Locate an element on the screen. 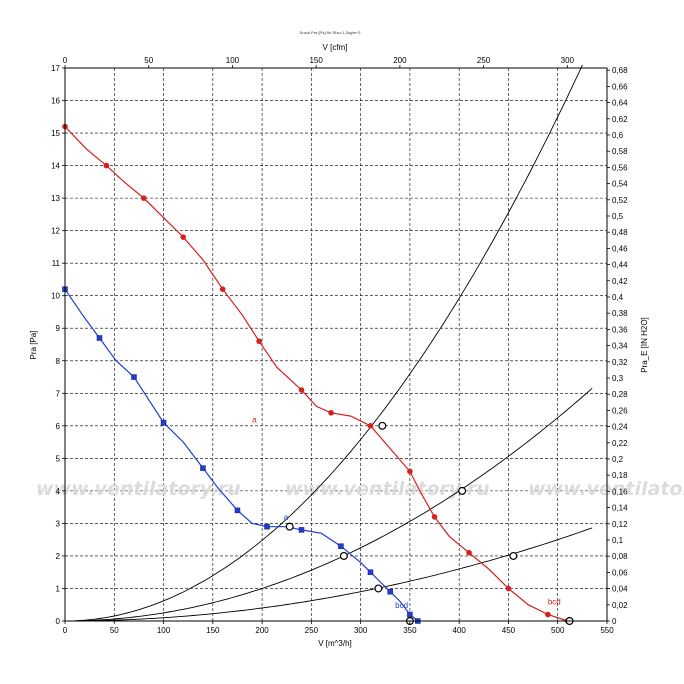 This screenshot has height=684, width=684. y2-tick-label: 0,04 is located at coordinates (620, 589).